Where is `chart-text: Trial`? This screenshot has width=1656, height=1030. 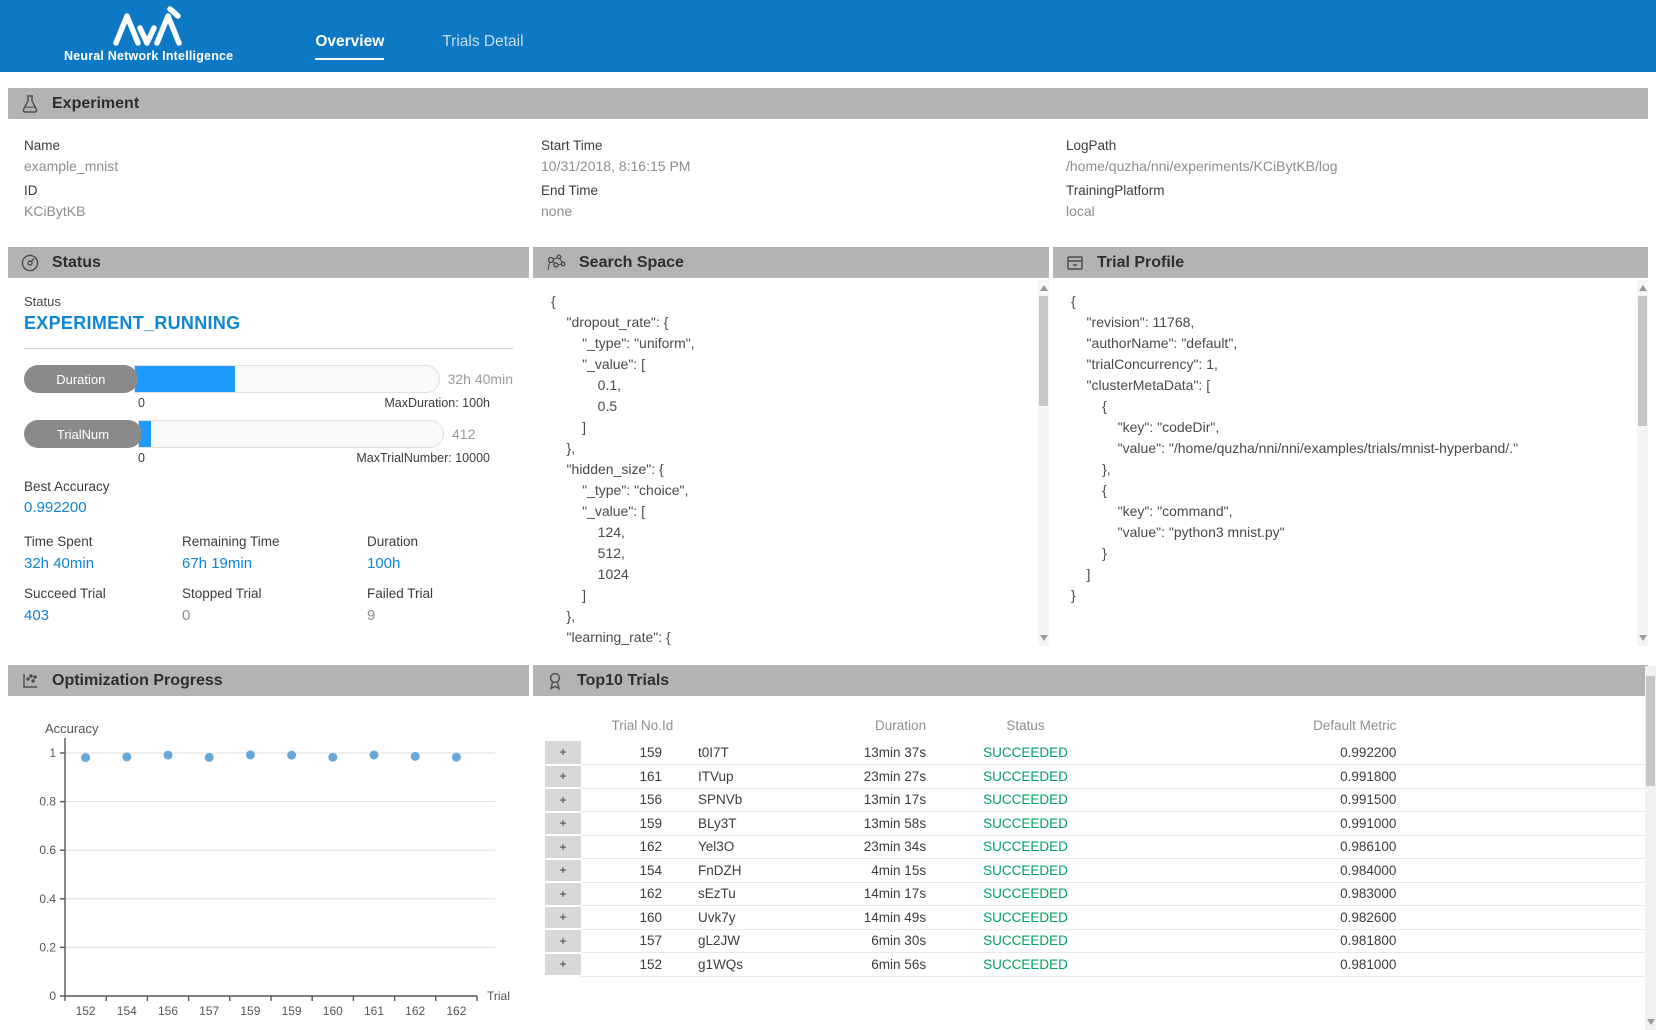 chart-text: Trial is located at coordinates (498, 996).